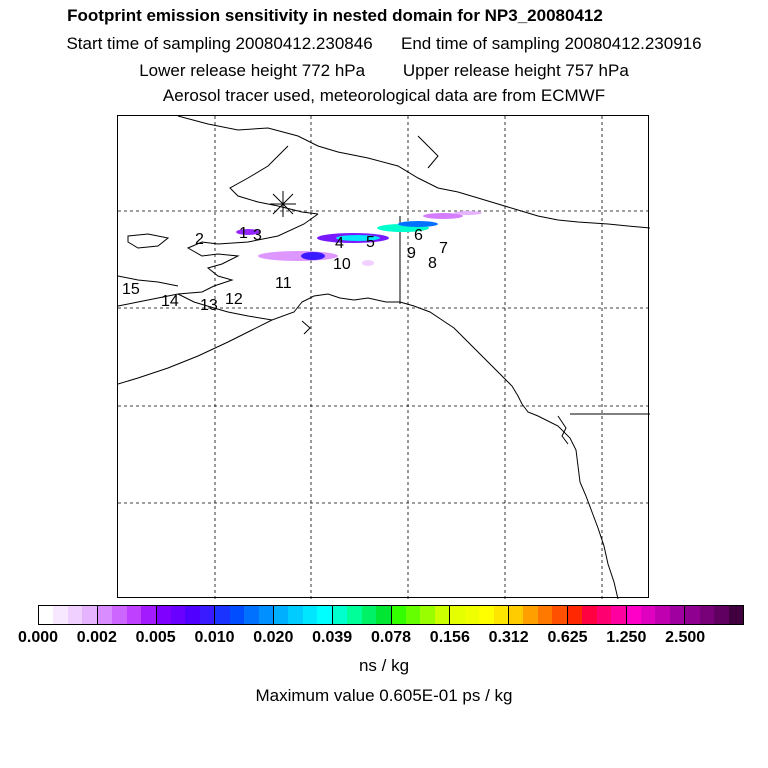 The width and height of the screenshot is (768, 768). Describe the element at coordinates (567, 637) in the screenshot. I see `colorbar-tick-label: 0.625` at that location.